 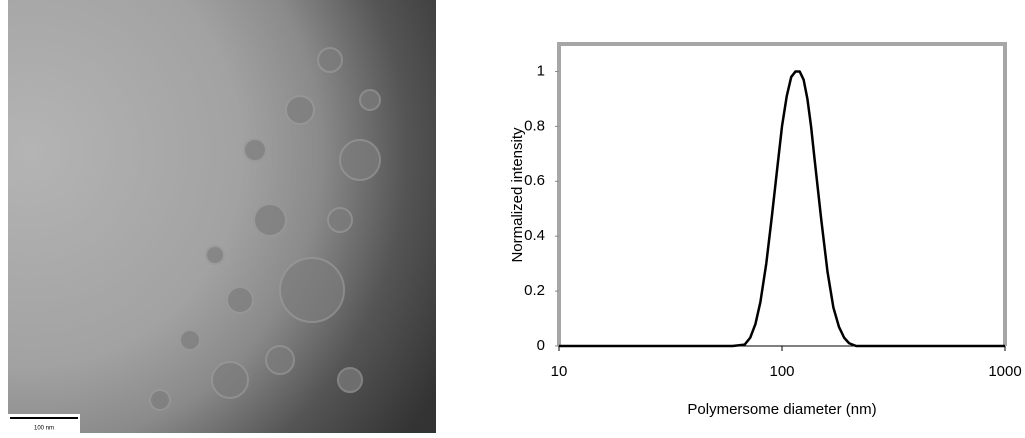 What do you see at coordinates (534, 180) in the screenshot?
I see `y-tick-label: 0.6` at bounding box center [534, 180].